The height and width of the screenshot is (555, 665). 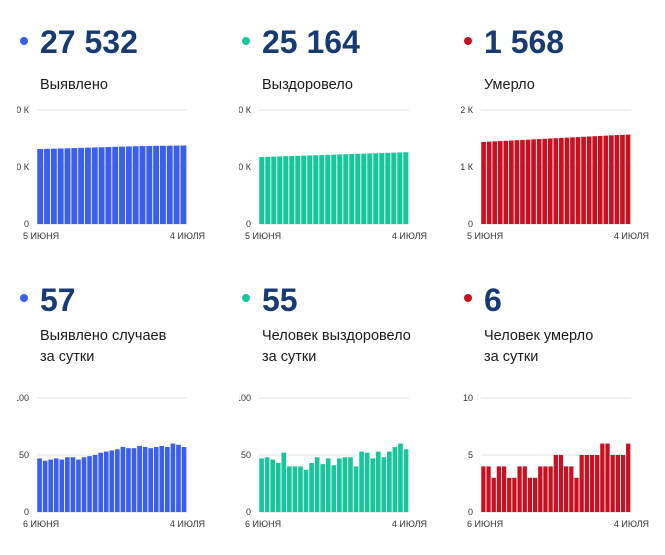 I want to click on y-tick-label: 1 К, so click(x=467, y=167).